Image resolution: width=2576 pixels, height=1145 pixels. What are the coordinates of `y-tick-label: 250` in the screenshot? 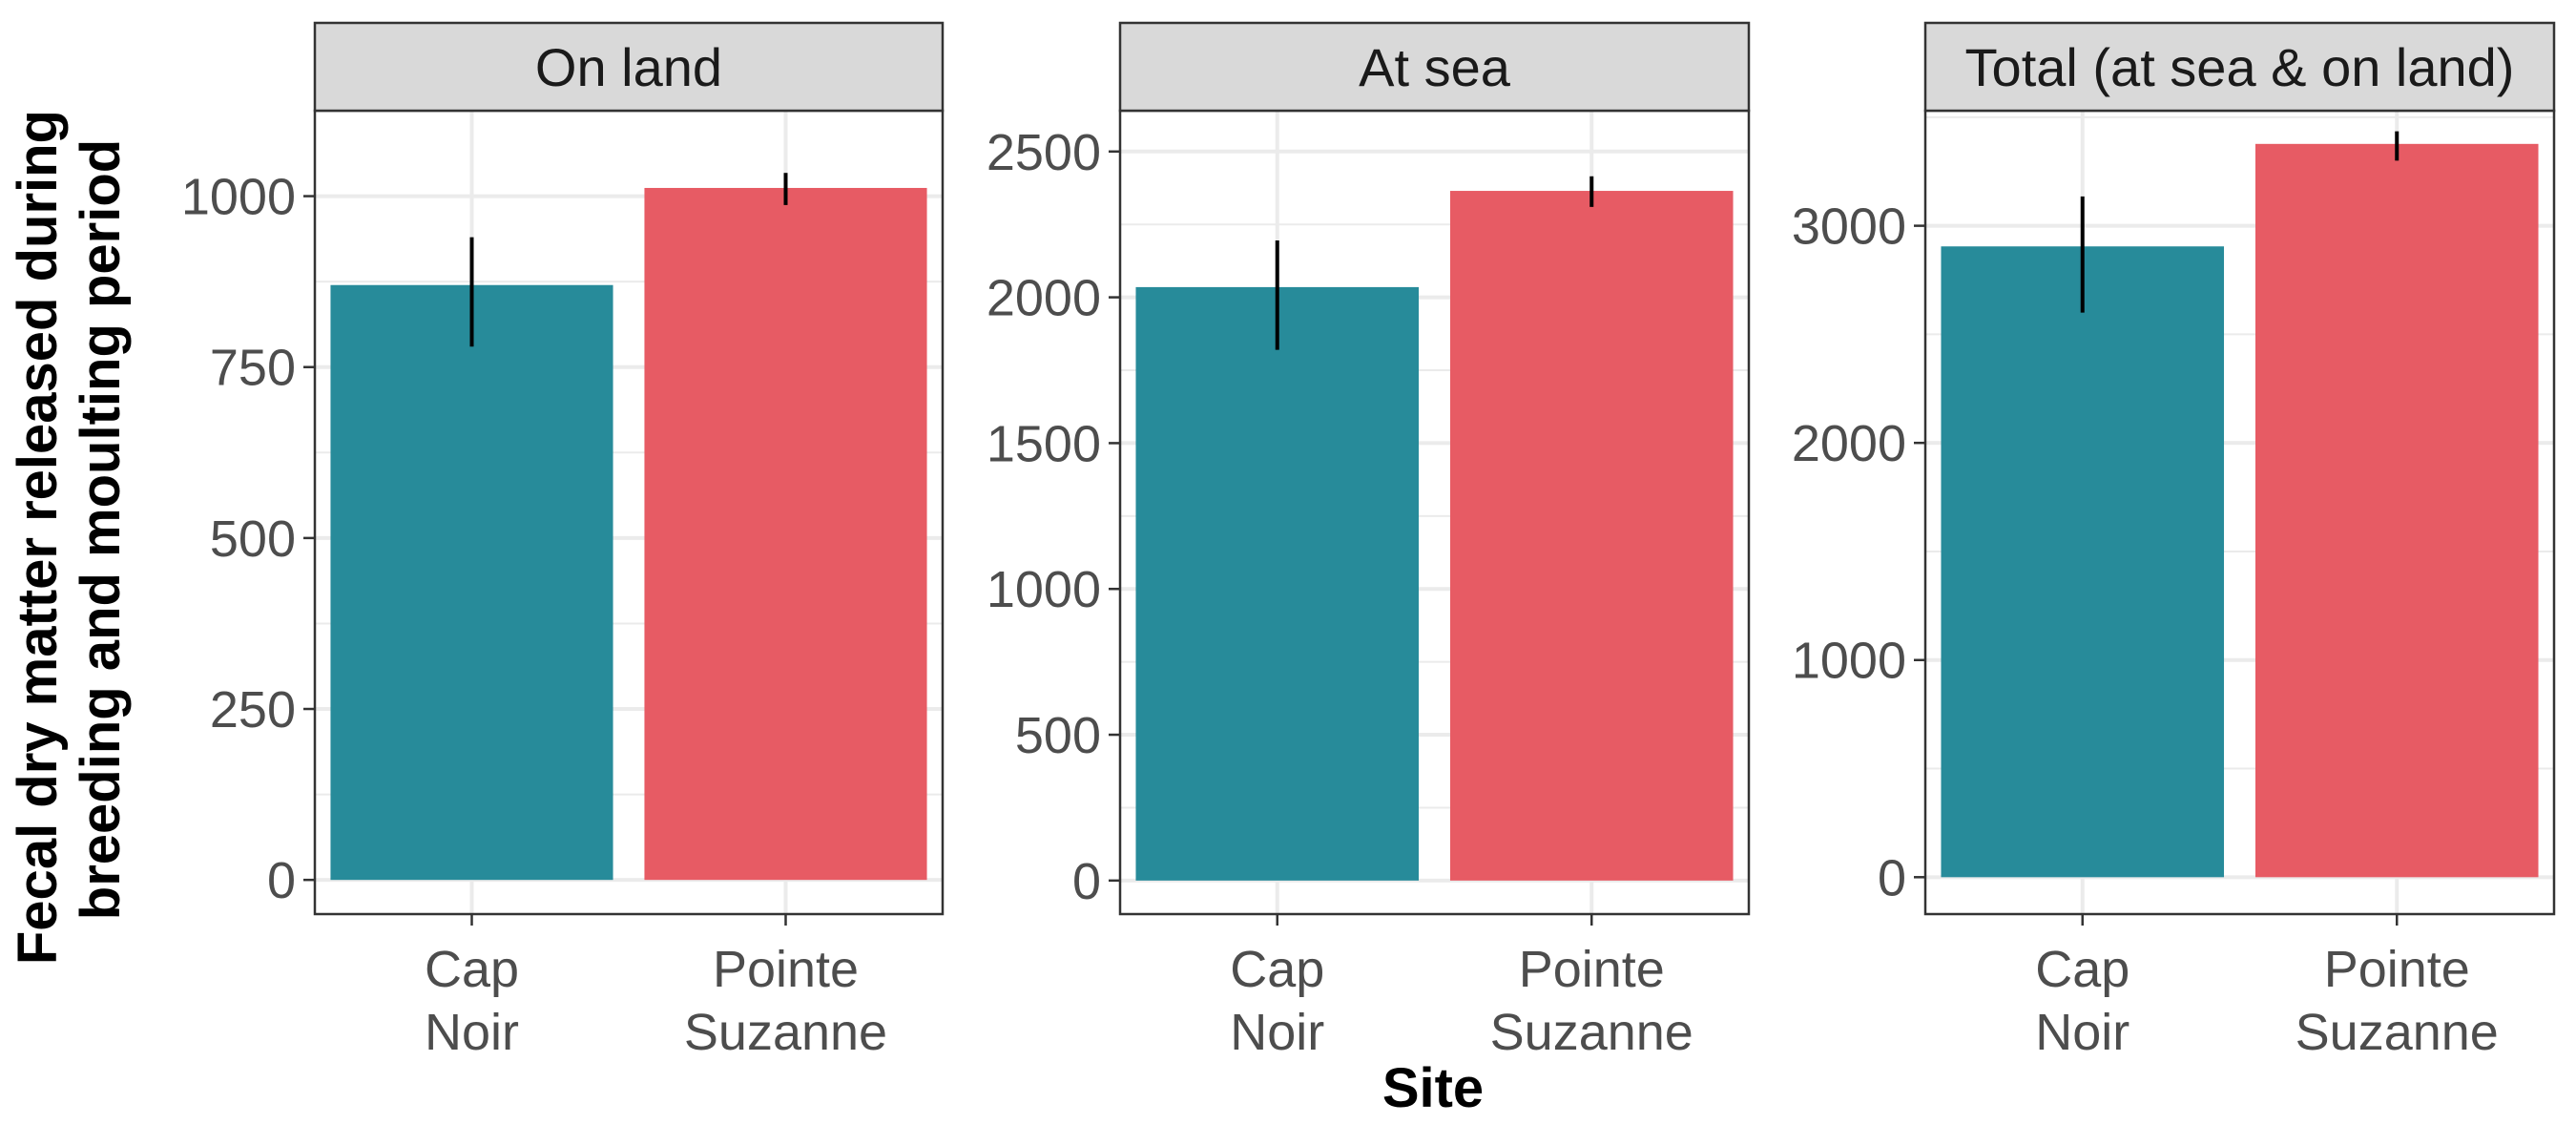 It's located at (253, 710).